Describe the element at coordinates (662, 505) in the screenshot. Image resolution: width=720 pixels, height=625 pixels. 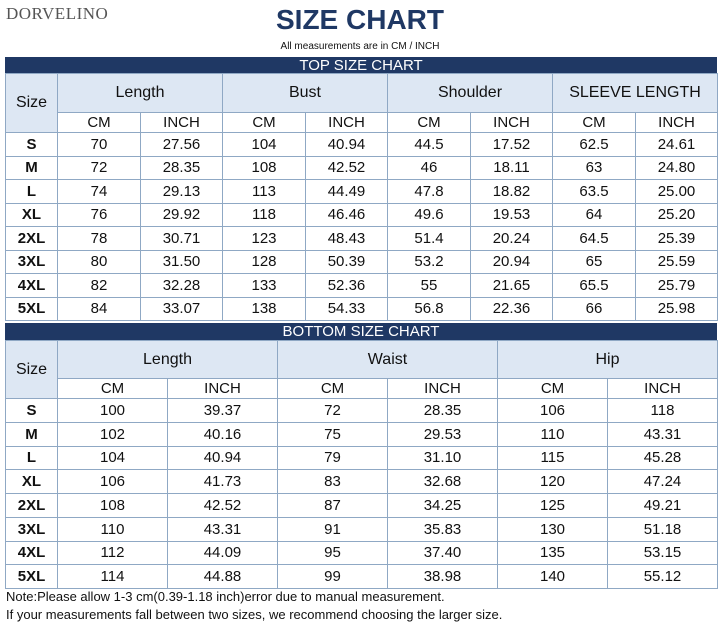
I see `value-cell: 49.21` at that location.